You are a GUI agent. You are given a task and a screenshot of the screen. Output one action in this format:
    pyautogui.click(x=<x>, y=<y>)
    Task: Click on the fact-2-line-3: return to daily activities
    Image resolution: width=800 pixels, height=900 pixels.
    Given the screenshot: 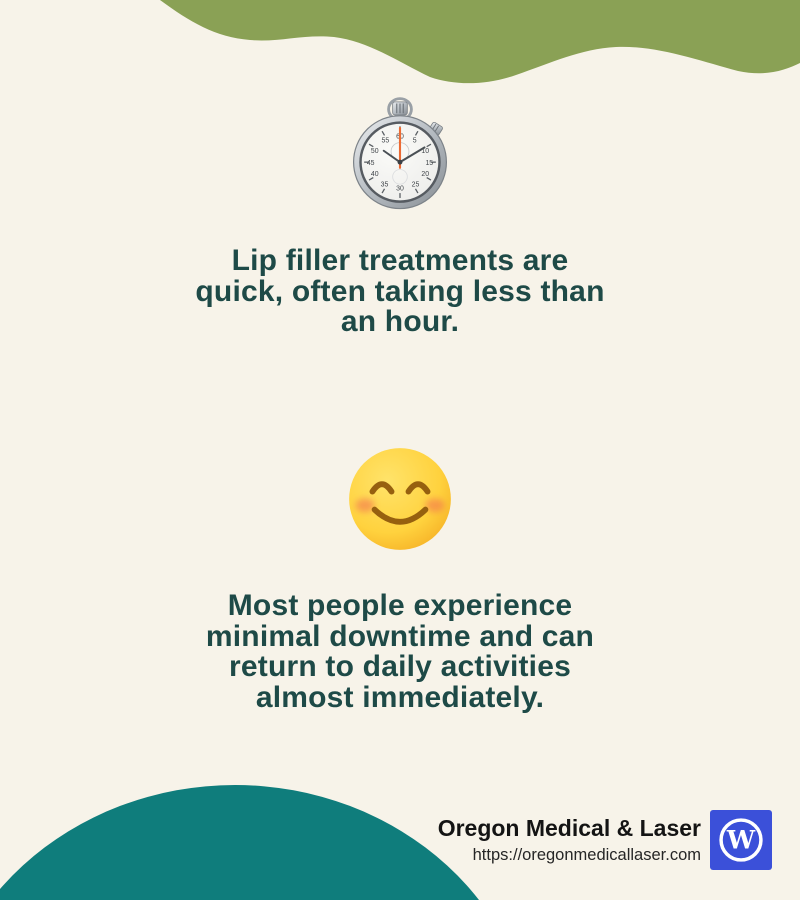 What is the action you would take?
    pyautogui.click(x=400, y=666)
    